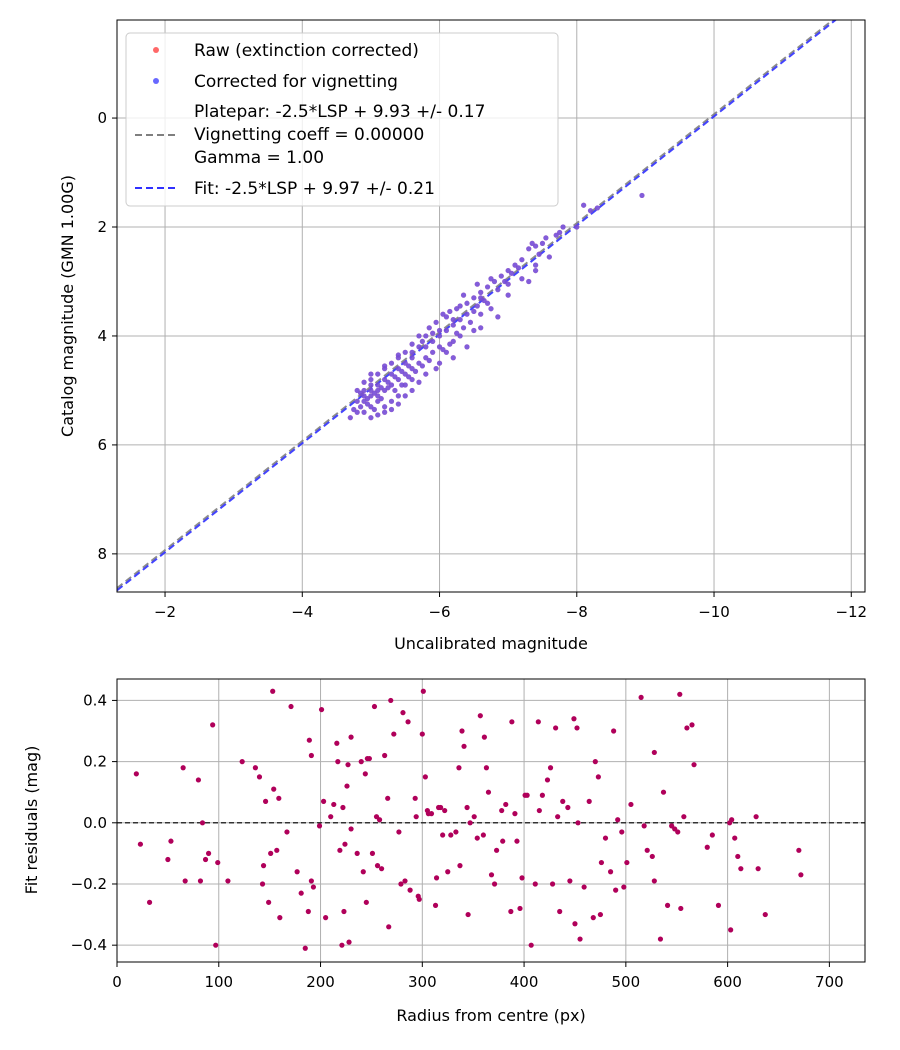 Image resolution: width=900 pixels, height=1050 pixels. Describe the element at coordinates (829, 982) in the screenshot. I see `bottom-x-tick-label: 700` at that location.